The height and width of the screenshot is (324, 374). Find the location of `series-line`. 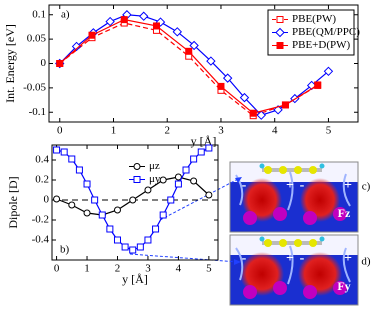

series-line is located at coordinates (133, 196).